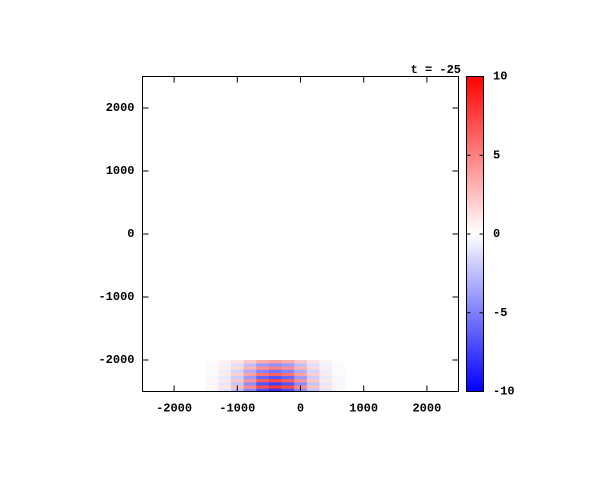 The height and width of the screenshot is (480, 600). I want to click on y-tick-label: 1000, so click(120, 171).